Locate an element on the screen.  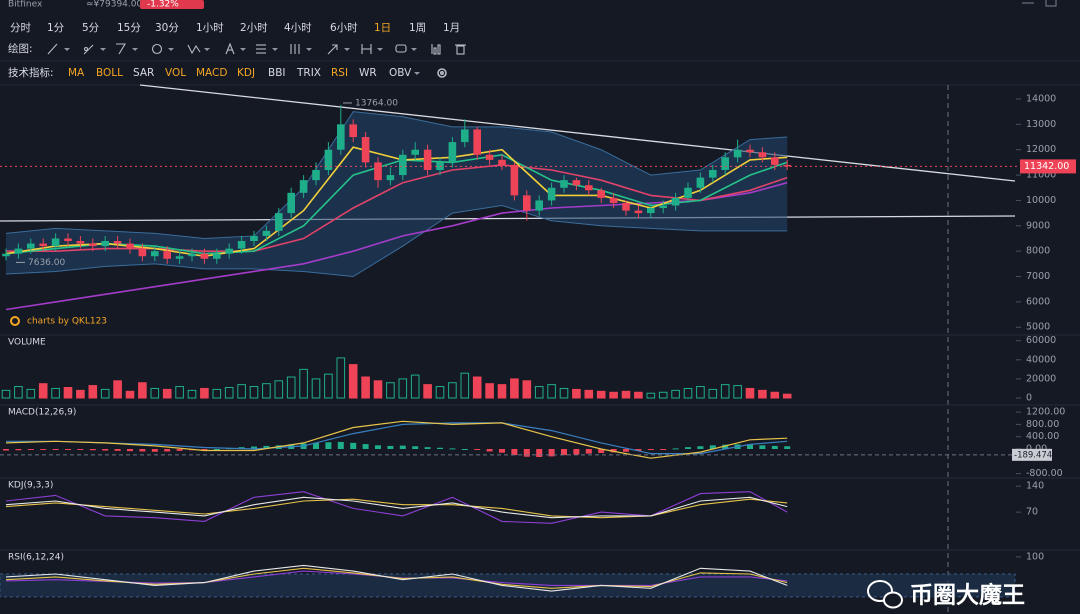
settings-icon is located at coordinates (442, 73).